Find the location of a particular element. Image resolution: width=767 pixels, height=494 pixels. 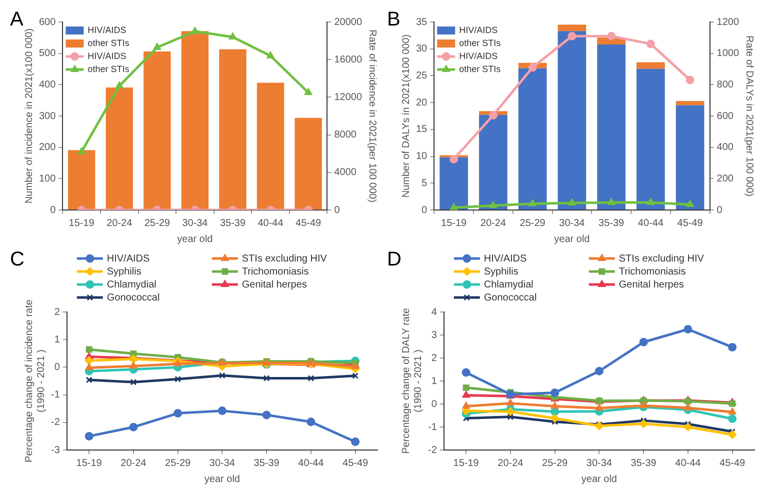

legend-label: Chlamydial is located at coordinates (131, 284).